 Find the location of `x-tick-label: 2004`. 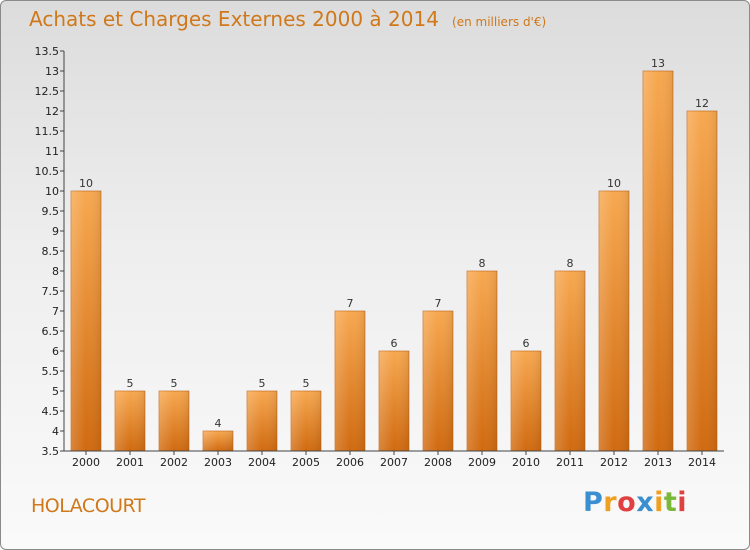

x-tick-label: 2004 is located at coordinates (262, 462).